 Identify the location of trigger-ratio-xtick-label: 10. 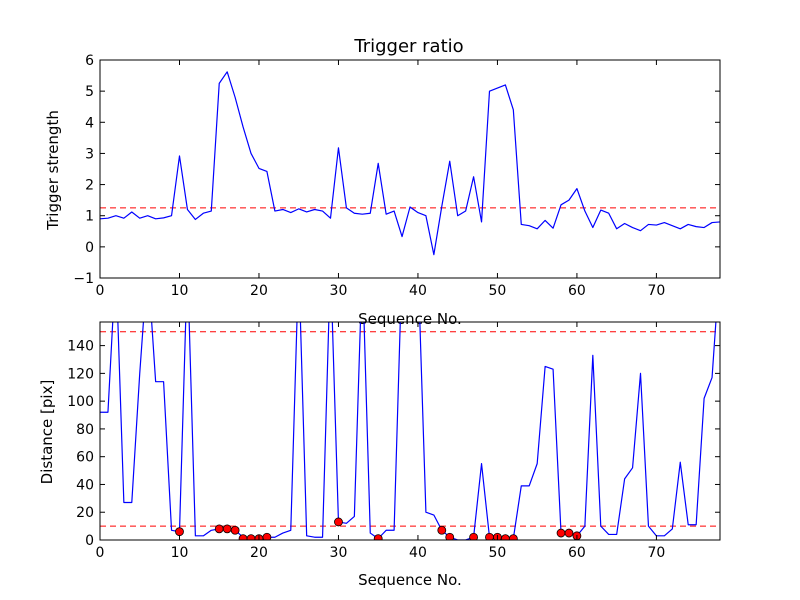
(180, 291).